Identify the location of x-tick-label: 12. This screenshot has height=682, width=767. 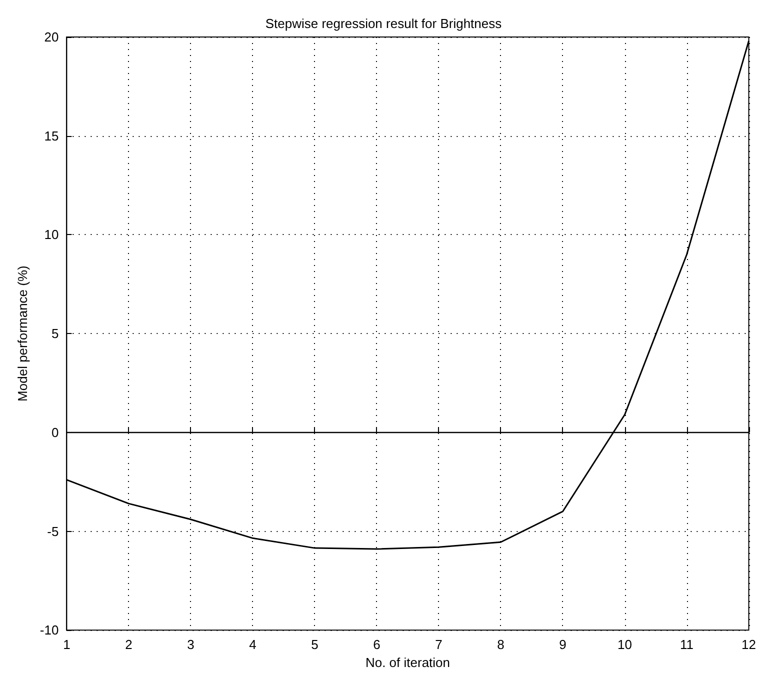
(749, 644).